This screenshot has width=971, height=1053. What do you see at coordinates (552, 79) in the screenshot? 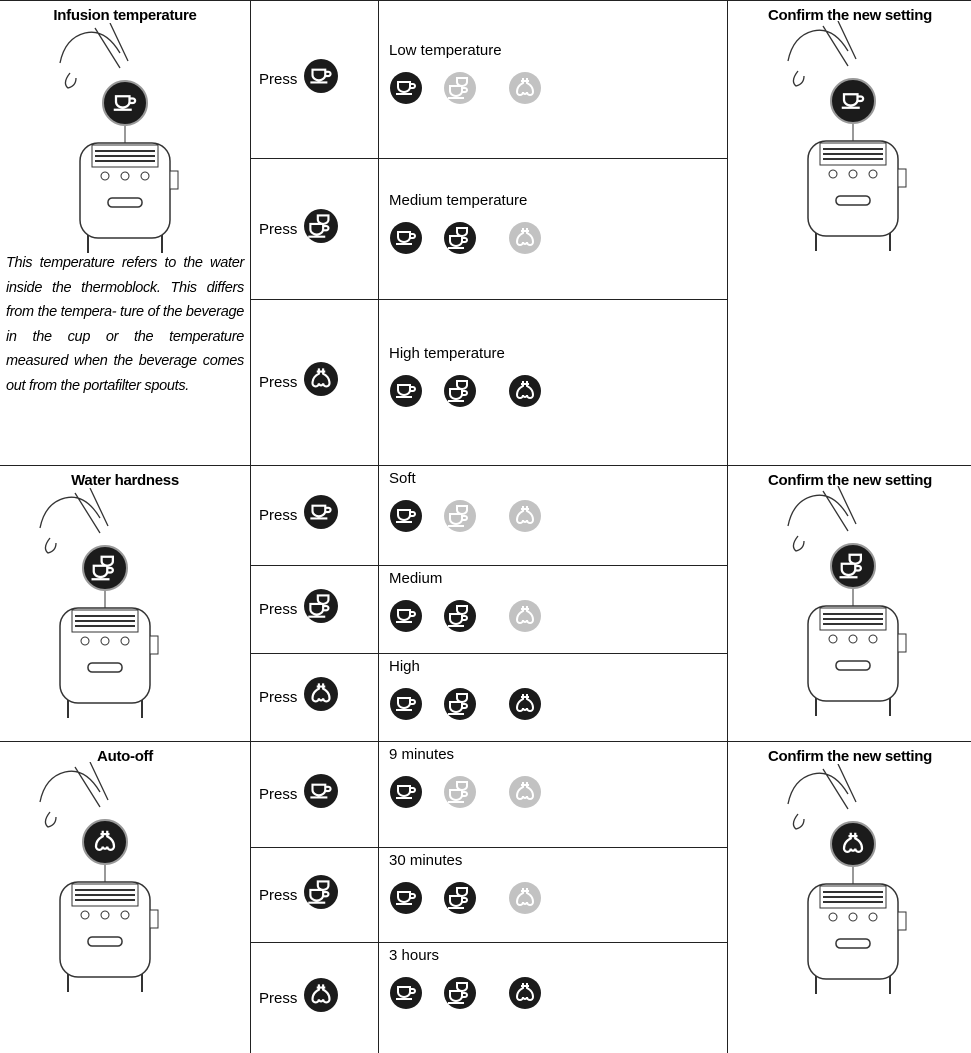
I see `option-cell: Low temperature` at bounding box center [552, 79].